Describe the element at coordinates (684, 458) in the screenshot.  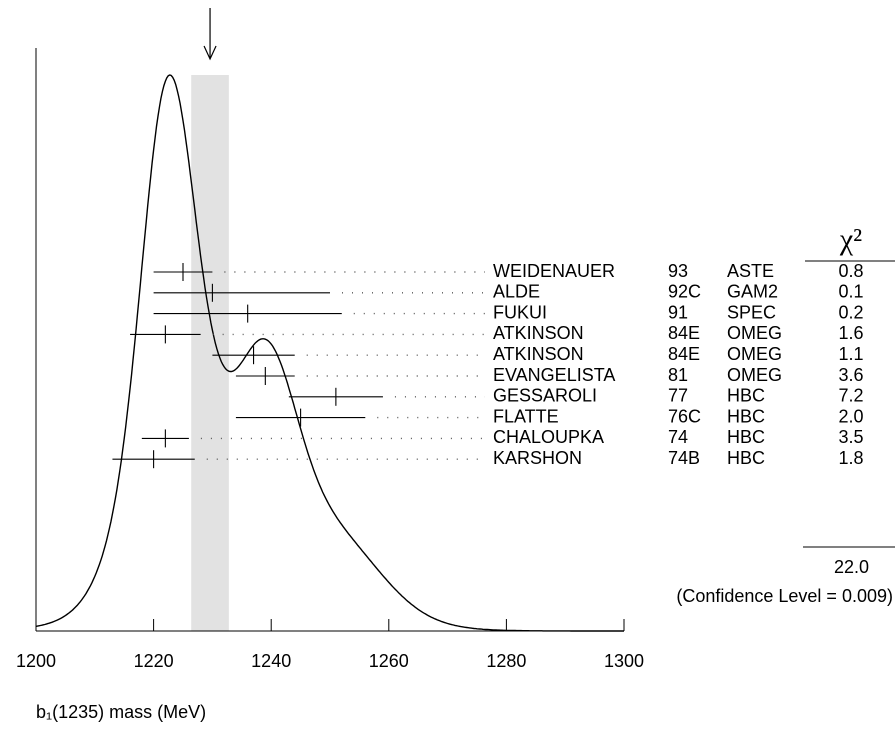
I see `year: 74B` at that location.